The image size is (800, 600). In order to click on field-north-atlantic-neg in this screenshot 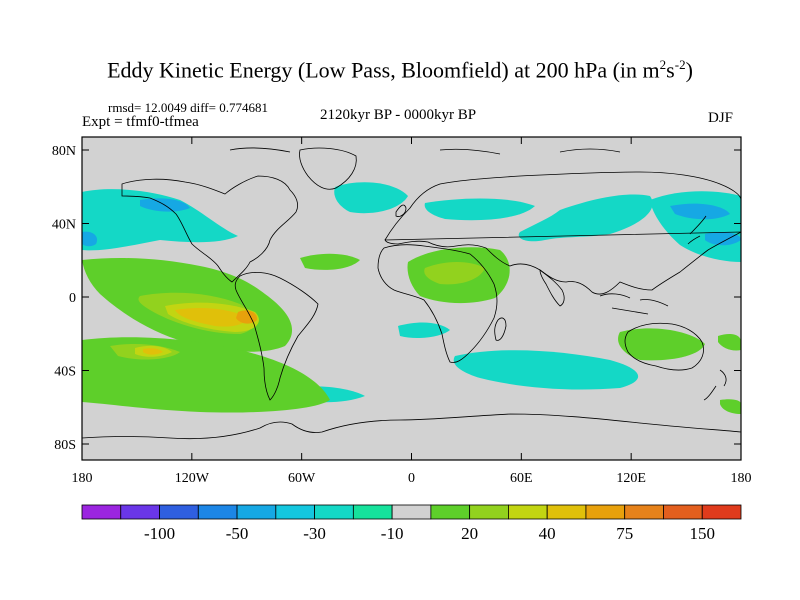, I will do `click(371, 198)`.